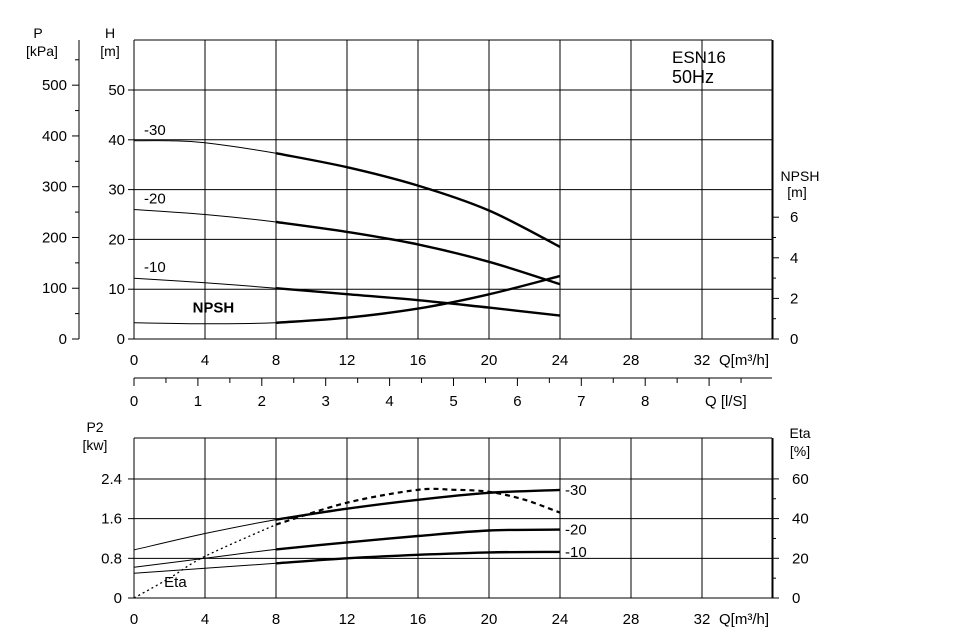 The image size is (960, 640). I want to click on npsh-axis-unit: [m], so click(796, 192).